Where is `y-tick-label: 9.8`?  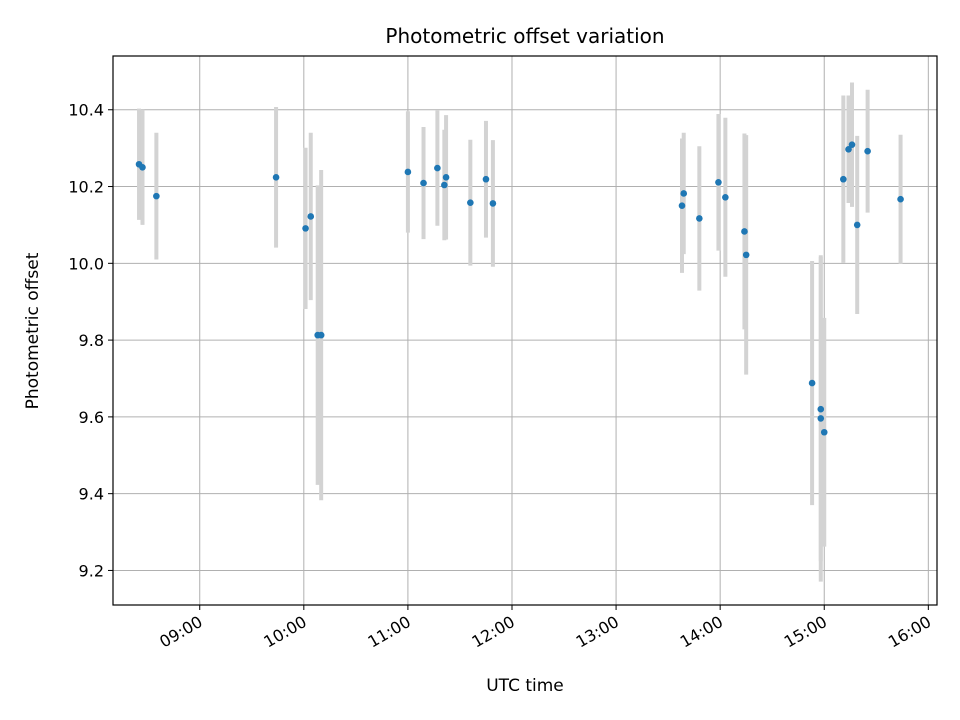 y-tick-label: 9.8 is located at coordinates (91, 340).